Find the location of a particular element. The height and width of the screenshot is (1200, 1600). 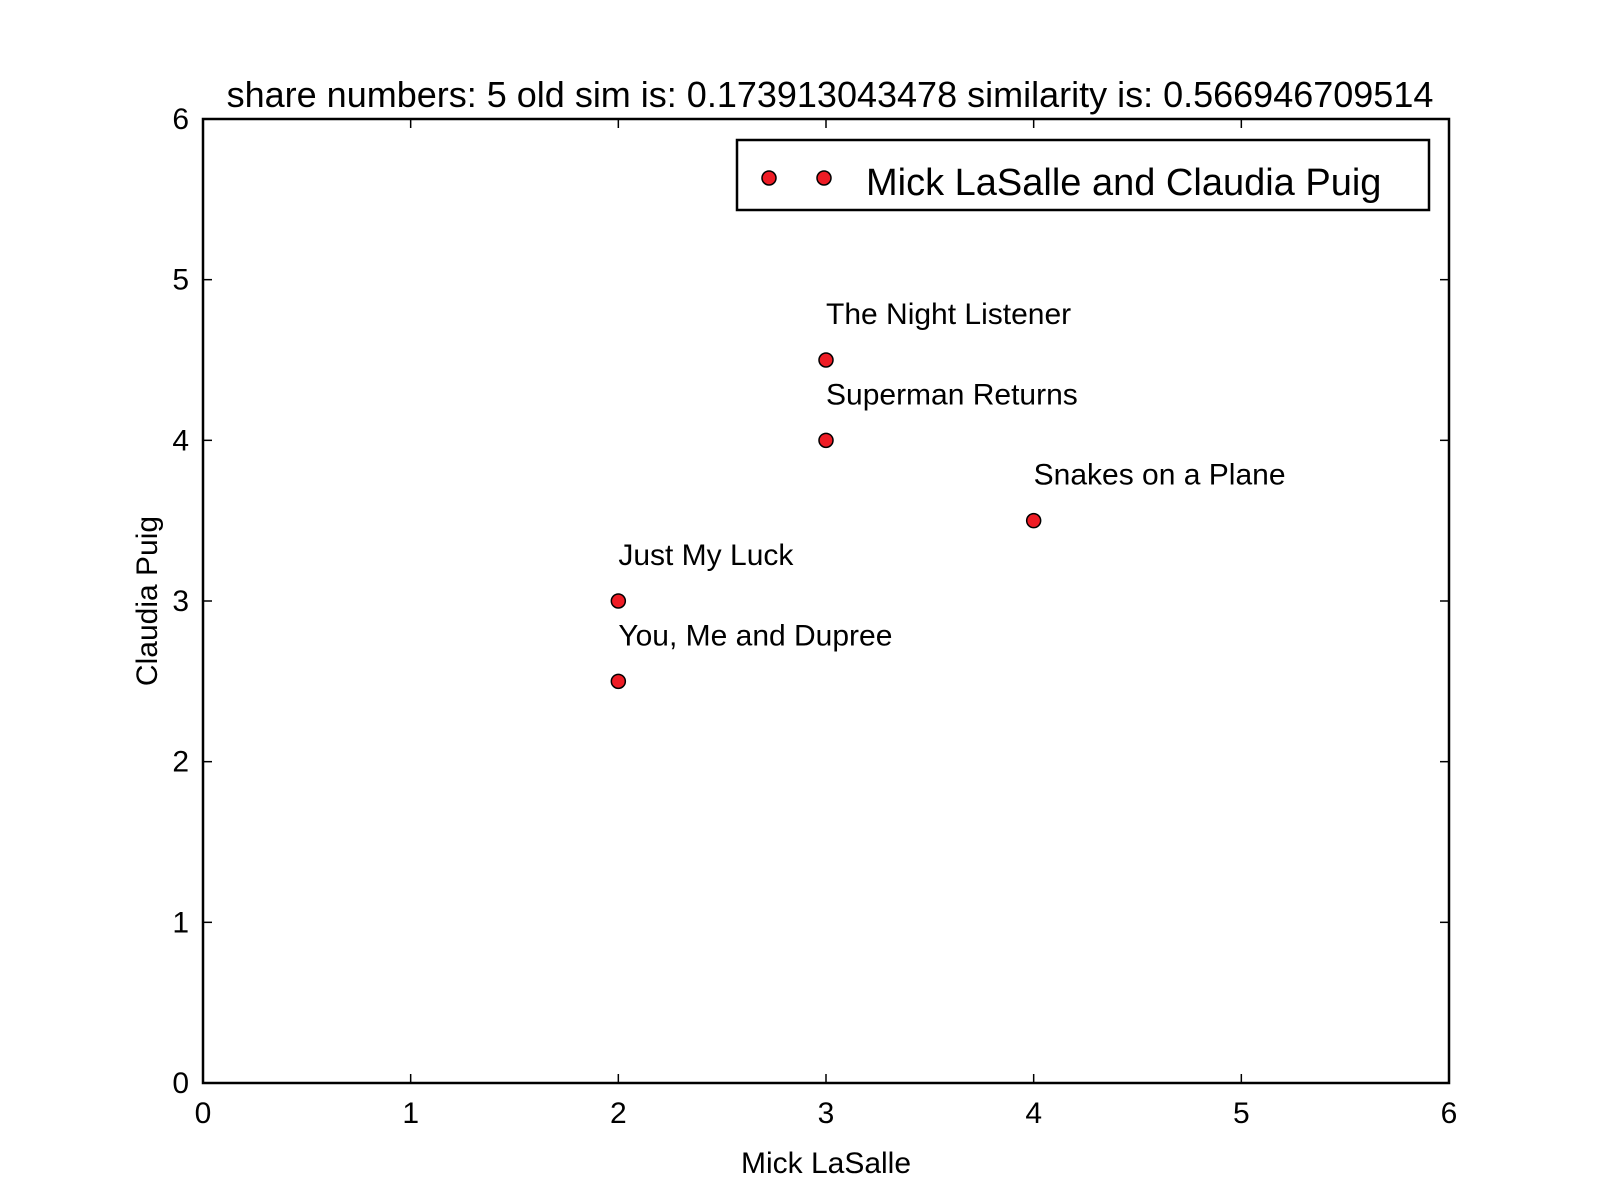

point-label: Snakes on a Plane is located at coordinates (1160, 475).